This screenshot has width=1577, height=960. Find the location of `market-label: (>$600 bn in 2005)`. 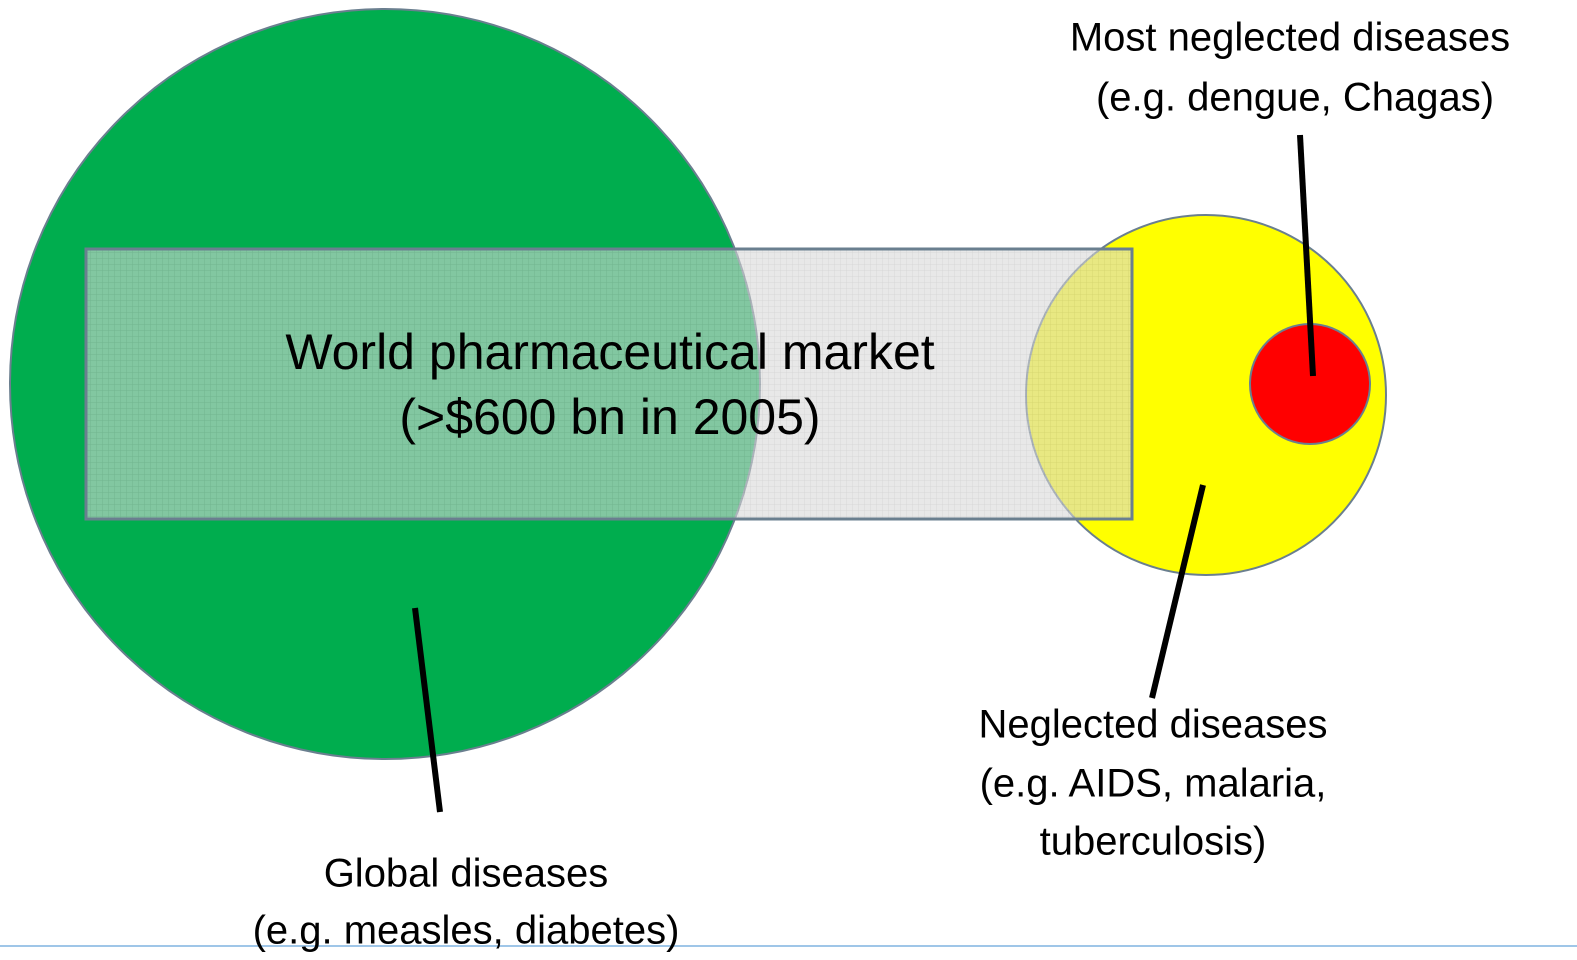

market-label: (>$600 bn in 2005) is located at coordinates (609, 417).